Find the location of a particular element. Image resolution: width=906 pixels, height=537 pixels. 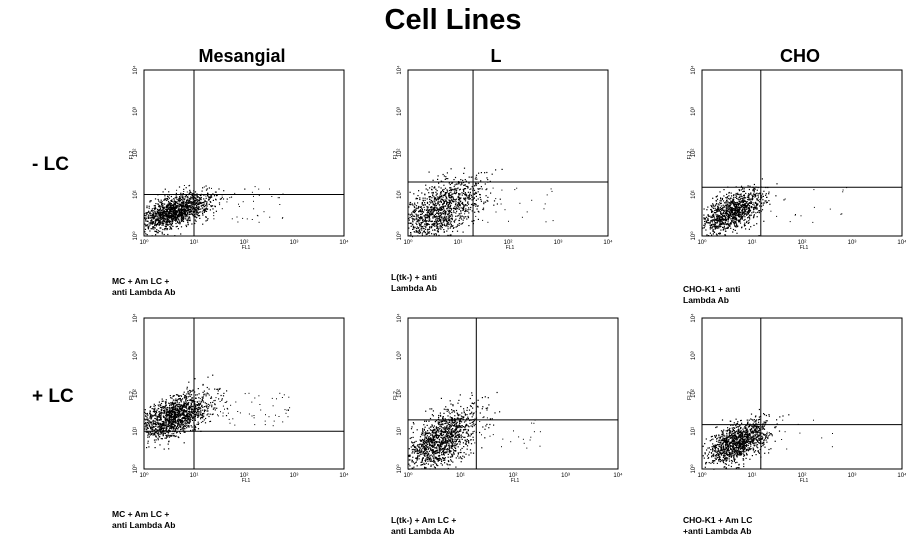

x-tick-label: 10² is located at coordinates (244, 243).